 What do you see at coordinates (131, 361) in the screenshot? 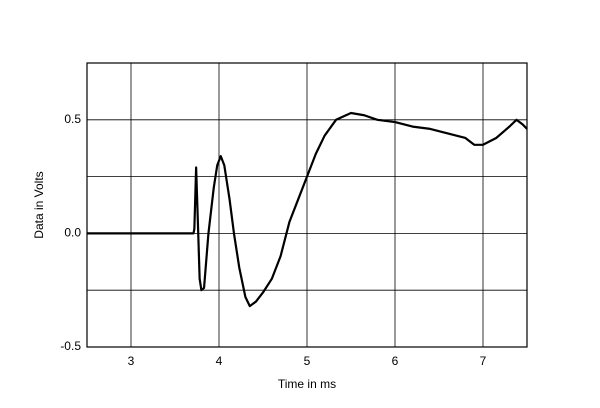
I see `x-tick-label: 3` at bounding box center [131, 361].